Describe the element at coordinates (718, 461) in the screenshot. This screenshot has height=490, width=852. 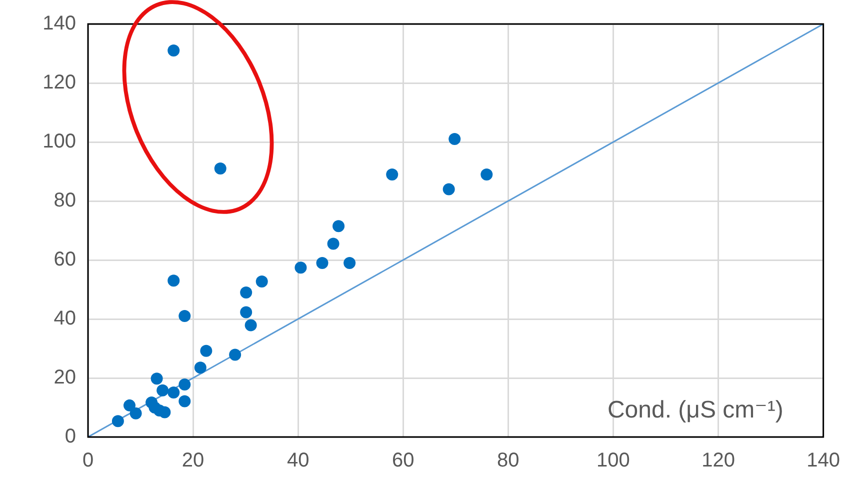
I see `x-tick-label: 120` at that location.